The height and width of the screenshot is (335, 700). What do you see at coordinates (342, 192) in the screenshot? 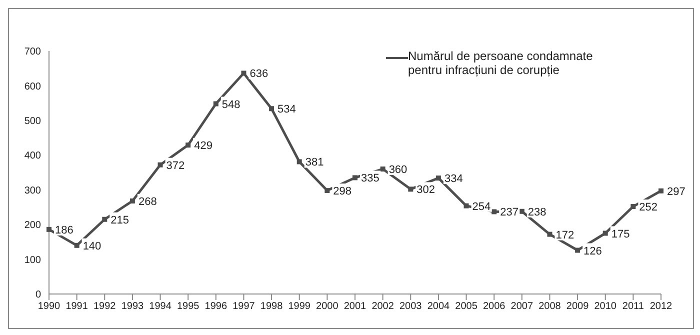
I see `data-label: 298` at bounding box center [342, 192].